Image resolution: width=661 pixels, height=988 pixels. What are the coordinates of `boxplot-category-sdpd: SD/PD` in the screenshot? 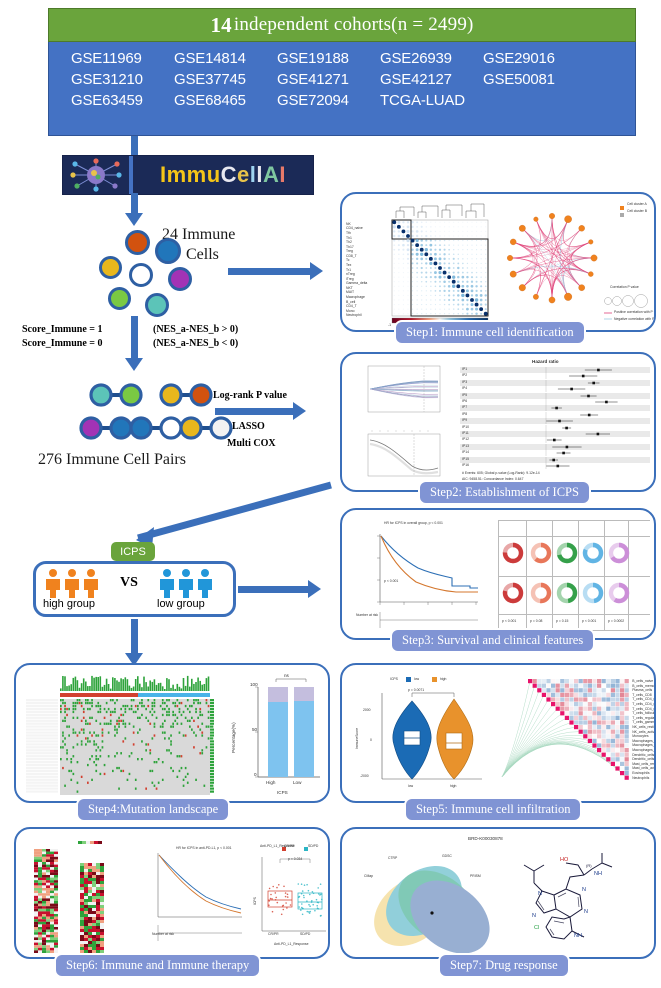 It's located at (305, 934).